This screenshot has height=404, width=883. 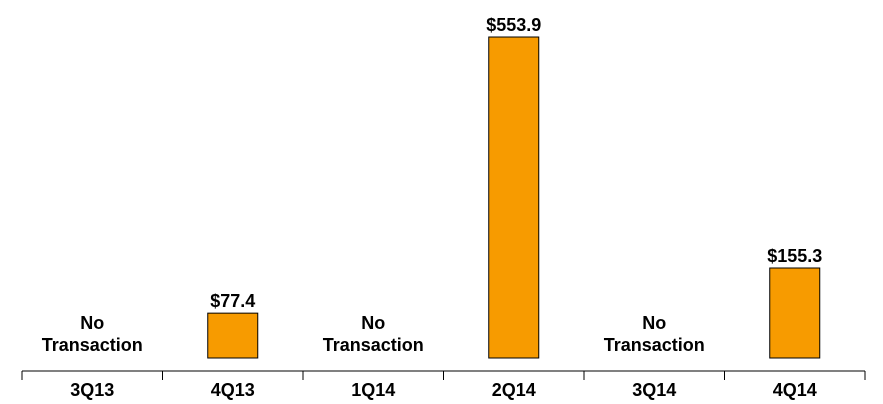 What do you see at coordinates (794, 390) in the screenshot?
I see `x-tick-label: 4Q14` at bounding box center [794, 390].